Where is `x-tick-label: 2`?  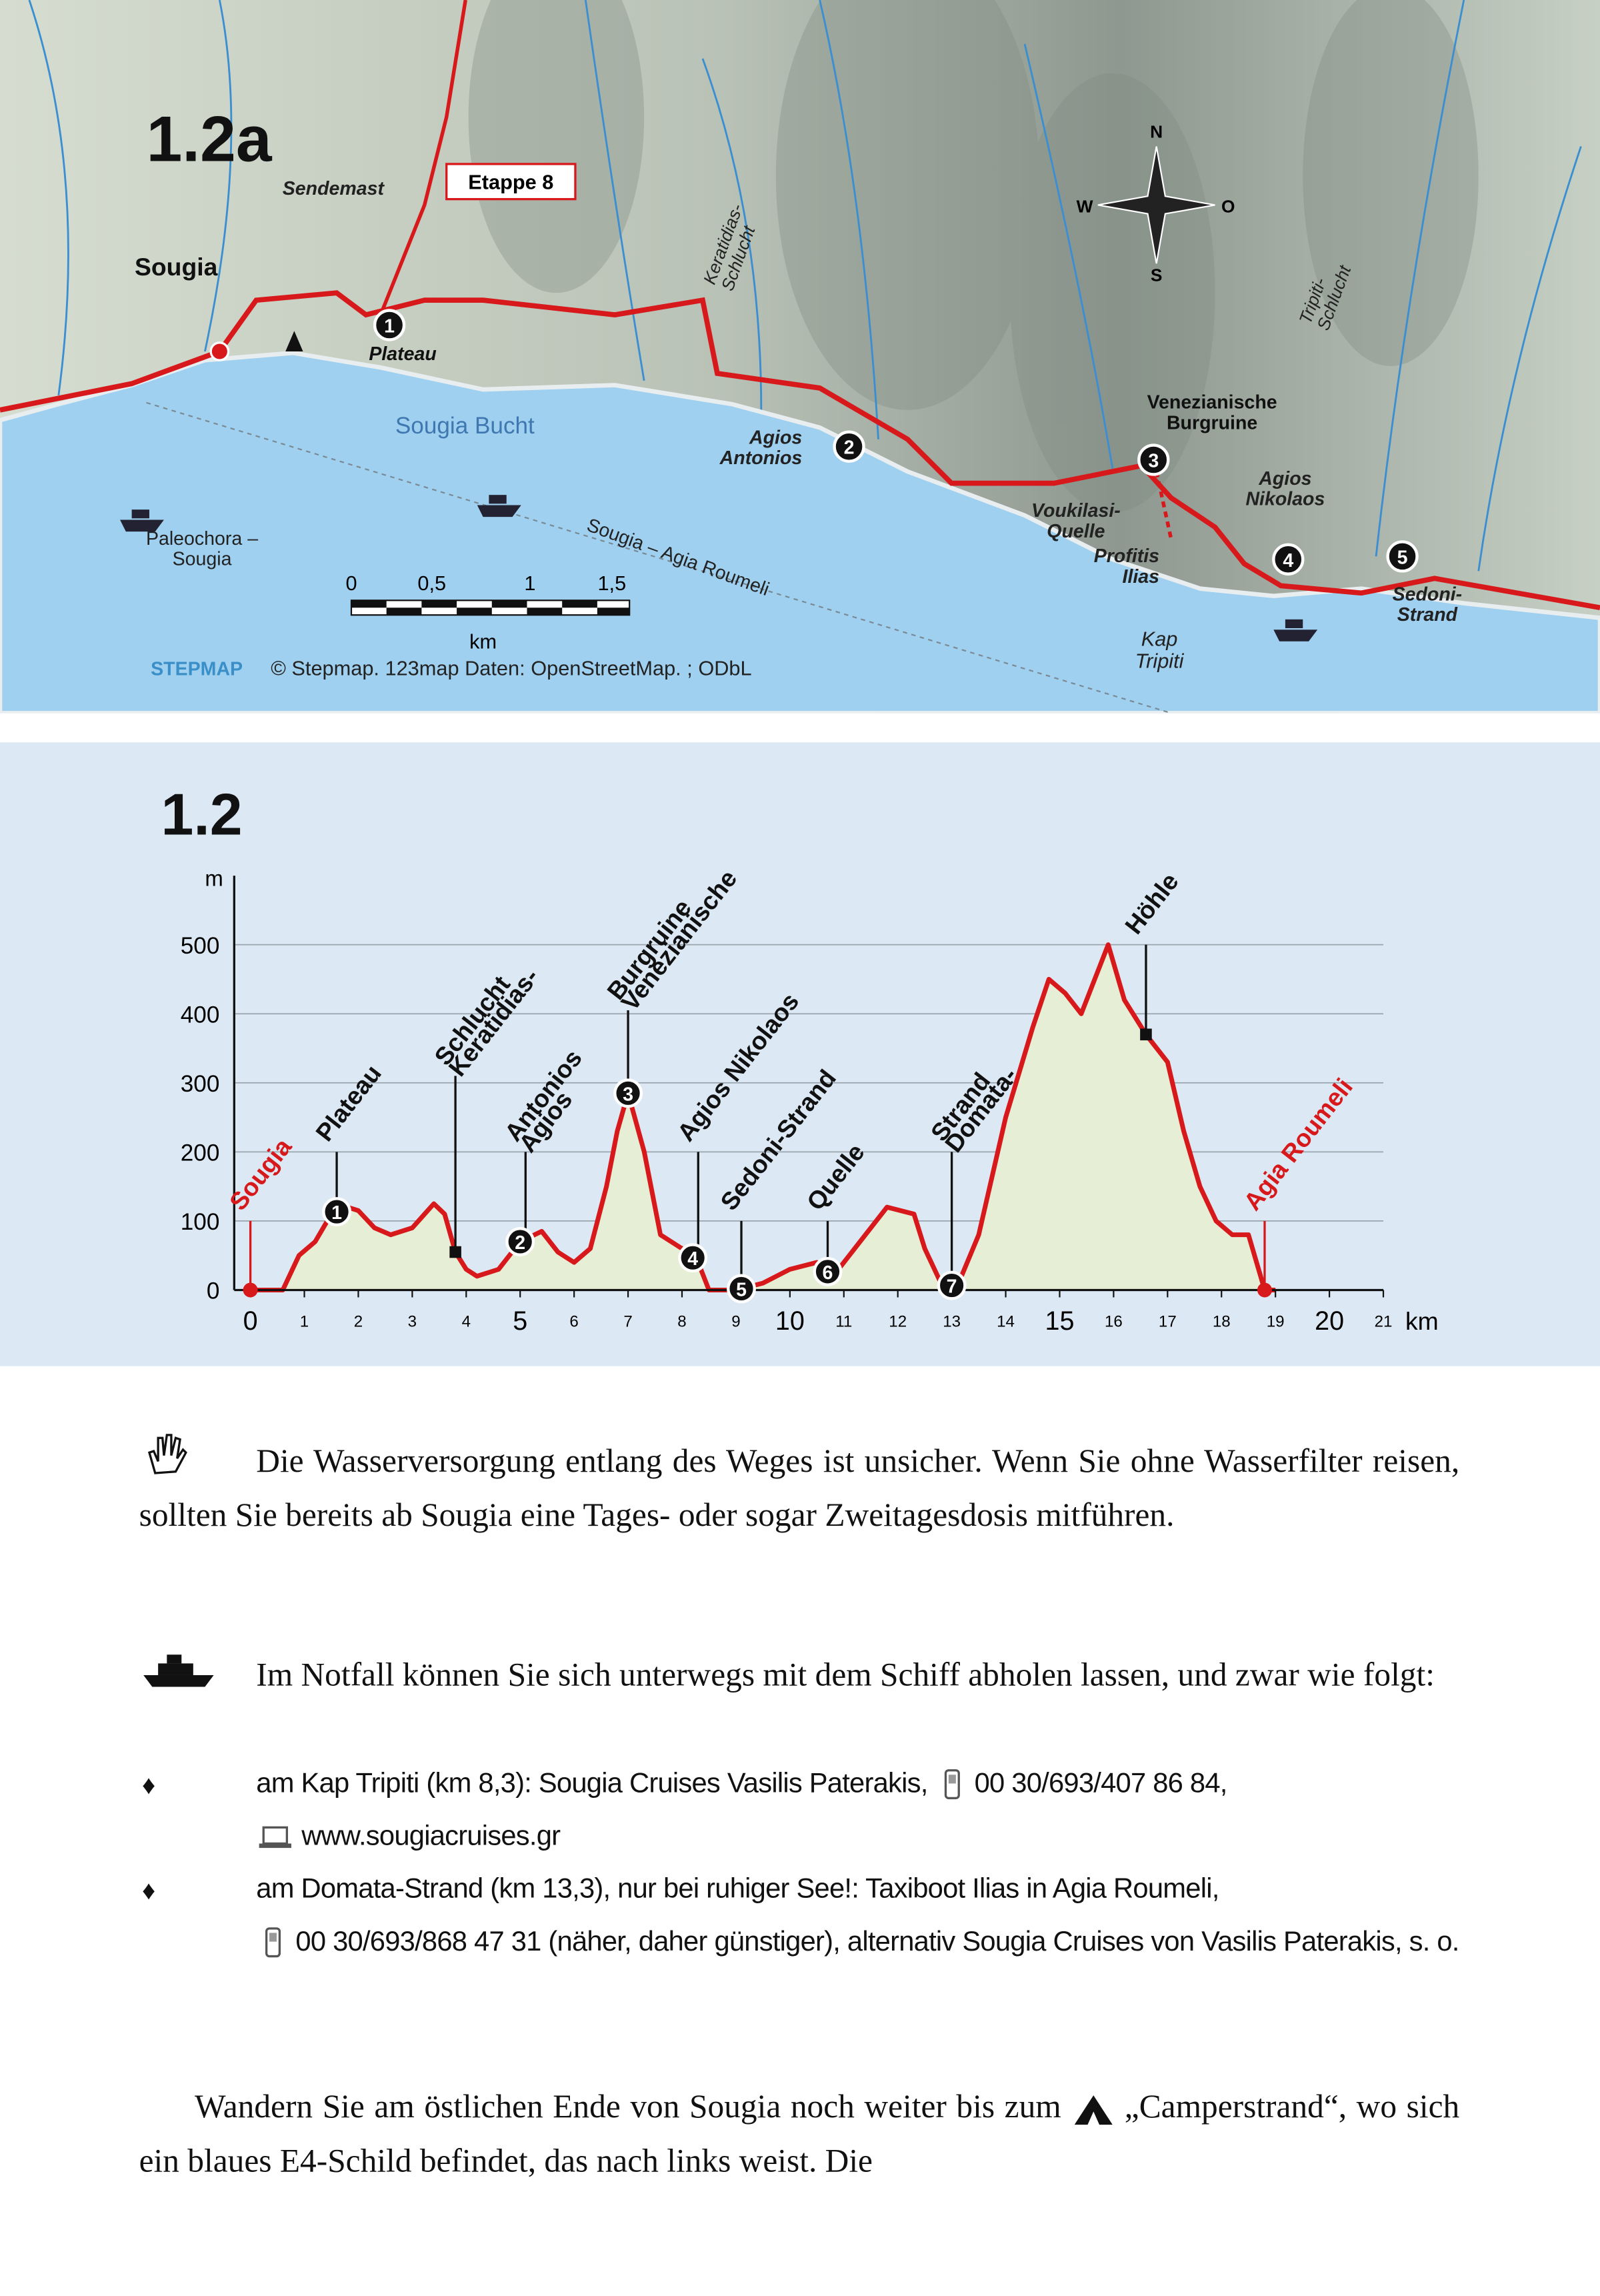 x-tick-label: 2 is located at coordinates (358, 1321).